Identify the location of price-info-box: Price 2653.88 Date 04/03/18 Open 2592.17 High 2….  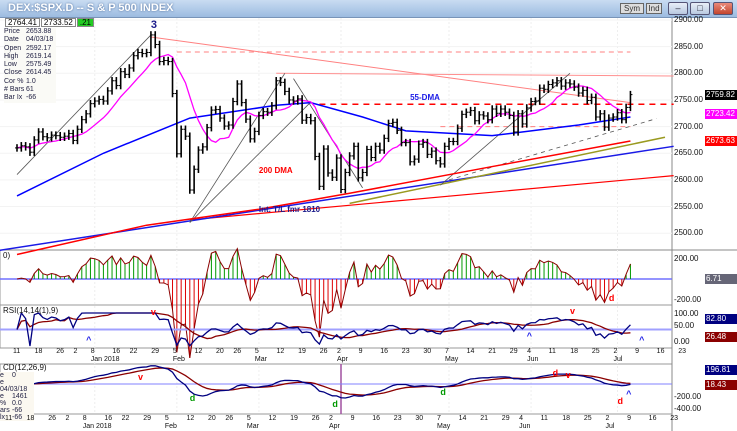
(30, 65).